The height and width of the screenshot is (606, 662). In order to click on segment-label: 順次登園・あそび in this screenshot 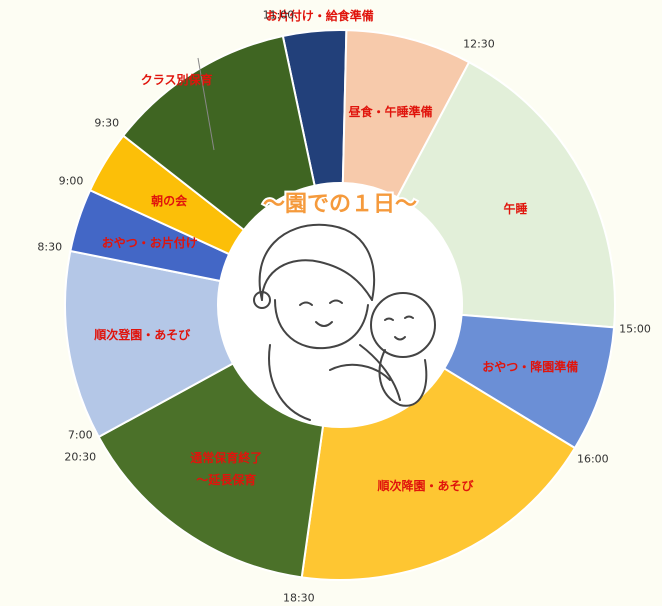, I will do `click(142, 335)`.